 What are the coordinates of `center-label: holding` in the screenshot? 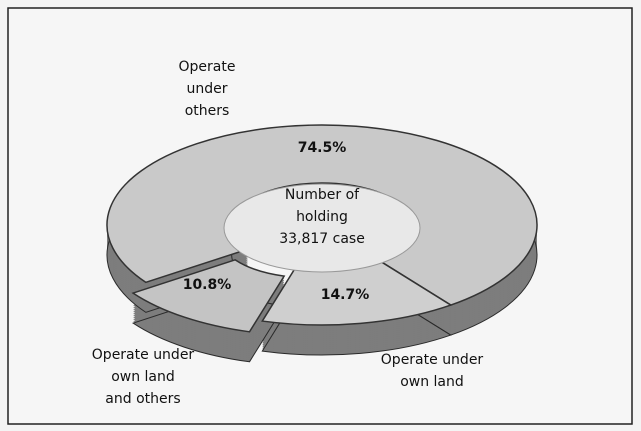 It's located at (322, 217).